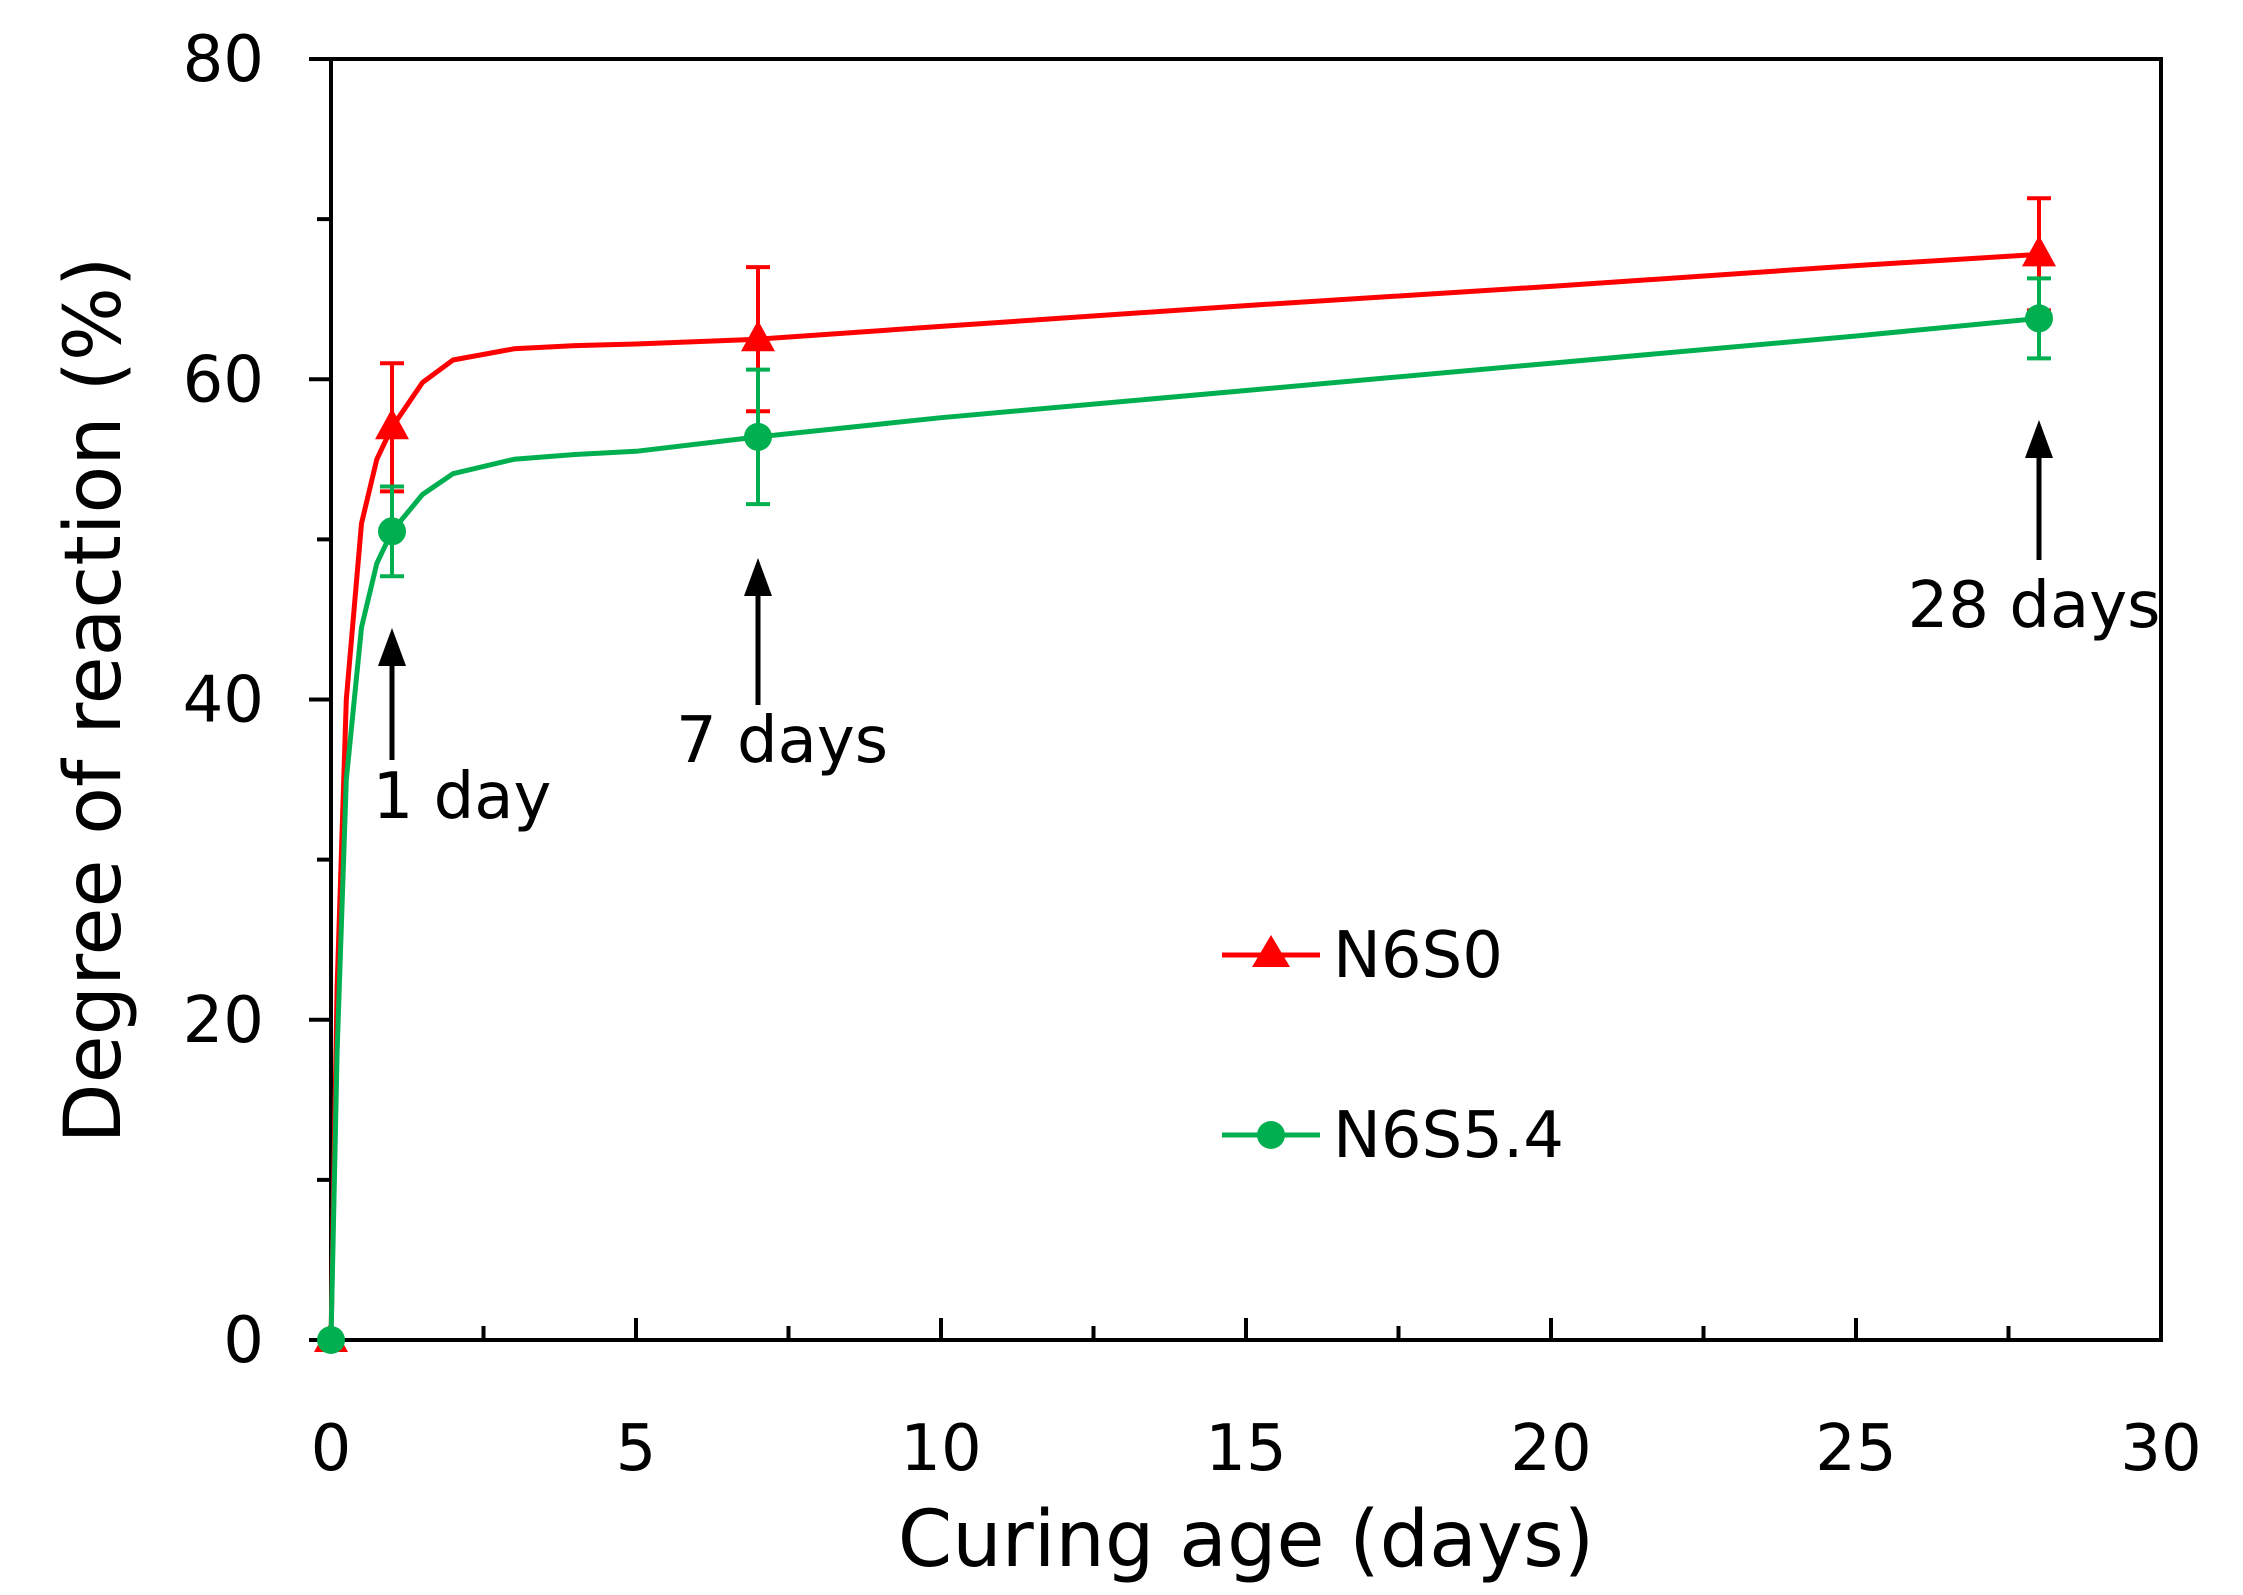 Image resolution: width=2243 pixels, height=1595 pixels. I want to click on annotation-label: 7 days, so click(782, 741).